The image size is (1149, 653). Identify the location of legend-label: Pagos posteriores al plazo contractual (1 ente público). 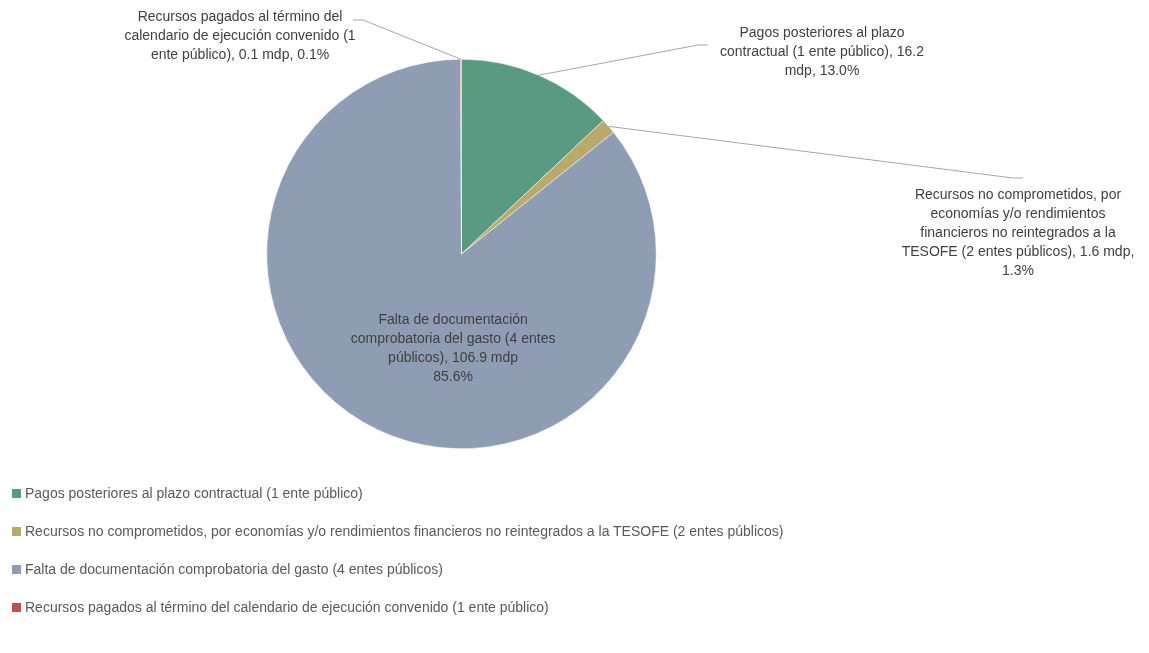
(194, 493).